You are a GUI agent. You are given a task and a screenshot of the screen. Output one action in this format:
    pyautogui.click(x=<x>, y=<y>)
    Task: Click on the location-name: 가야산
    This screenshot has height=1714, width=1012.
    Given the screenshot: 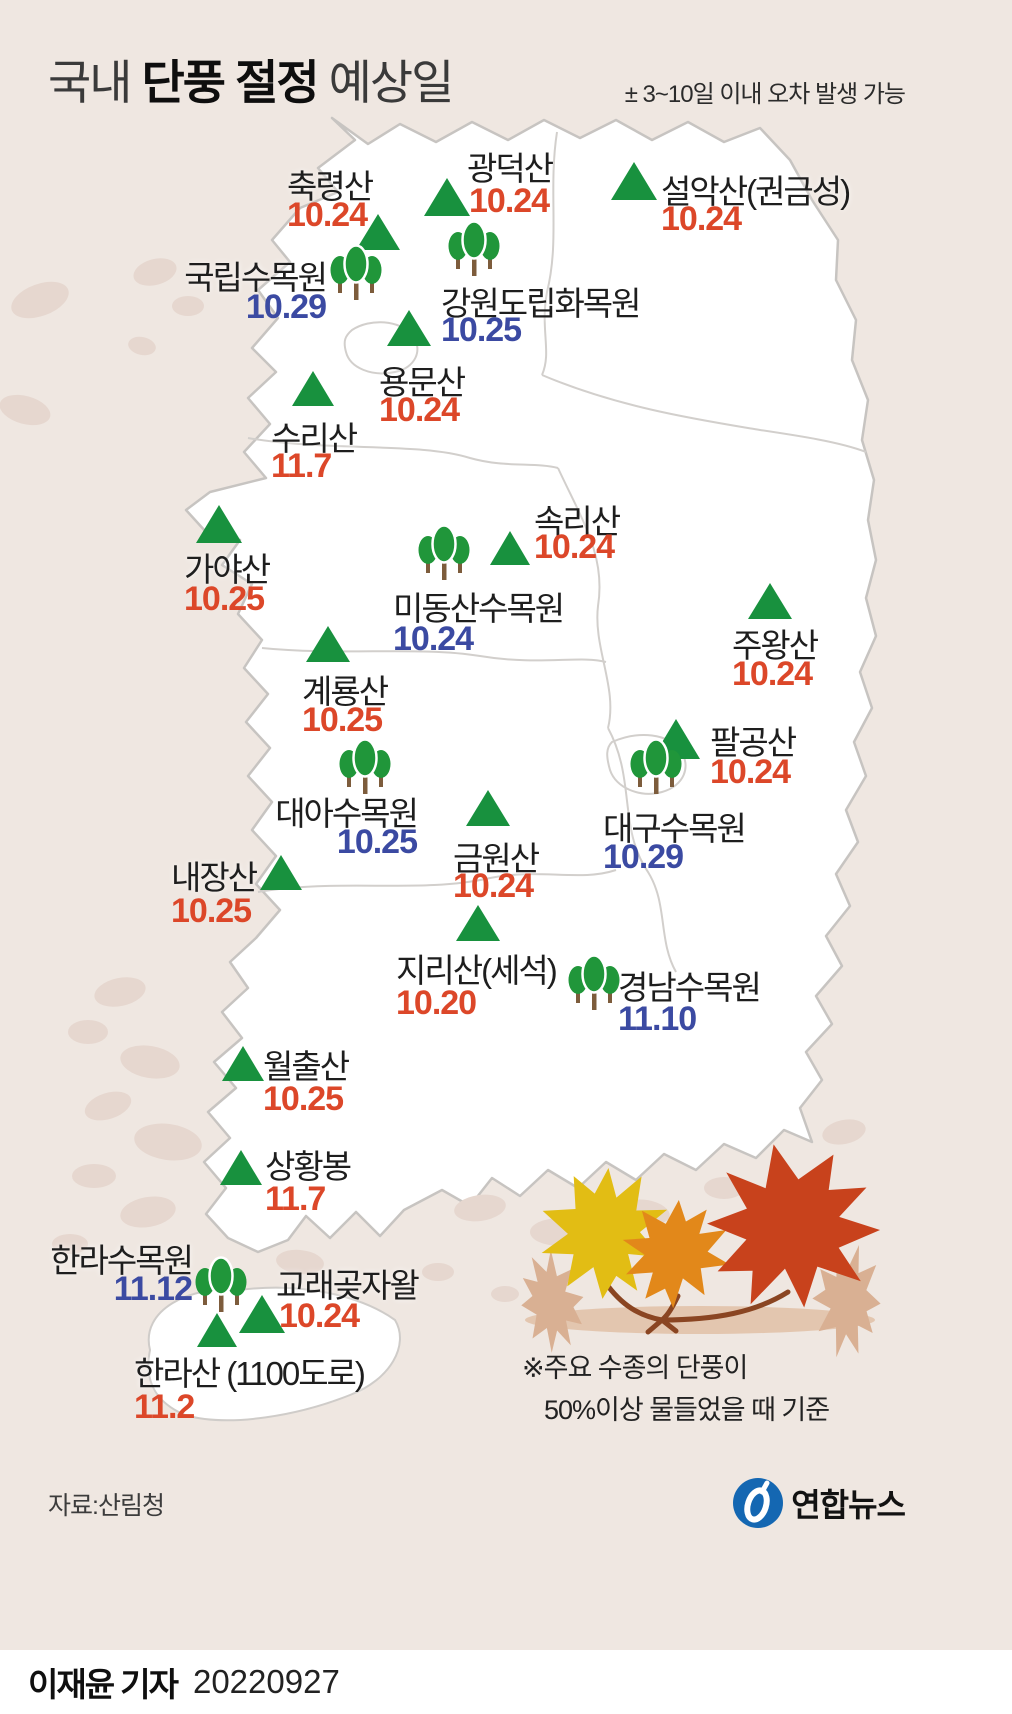 What is the action you would take?
    pyautogui.click(x=227, y=569)
    